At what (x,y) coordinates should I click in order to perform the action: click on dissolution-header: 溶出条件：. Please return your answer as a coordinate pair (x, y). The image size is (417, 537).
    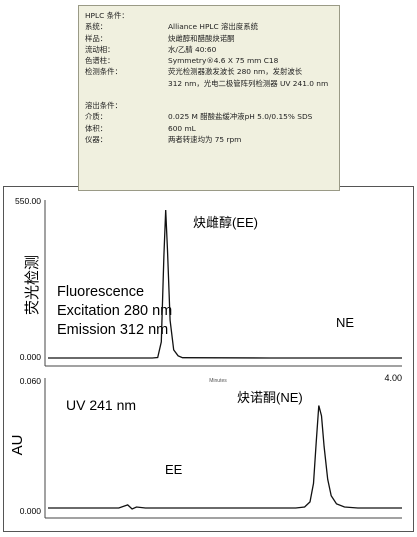
    Looking at the image, I should click on (103, 106).